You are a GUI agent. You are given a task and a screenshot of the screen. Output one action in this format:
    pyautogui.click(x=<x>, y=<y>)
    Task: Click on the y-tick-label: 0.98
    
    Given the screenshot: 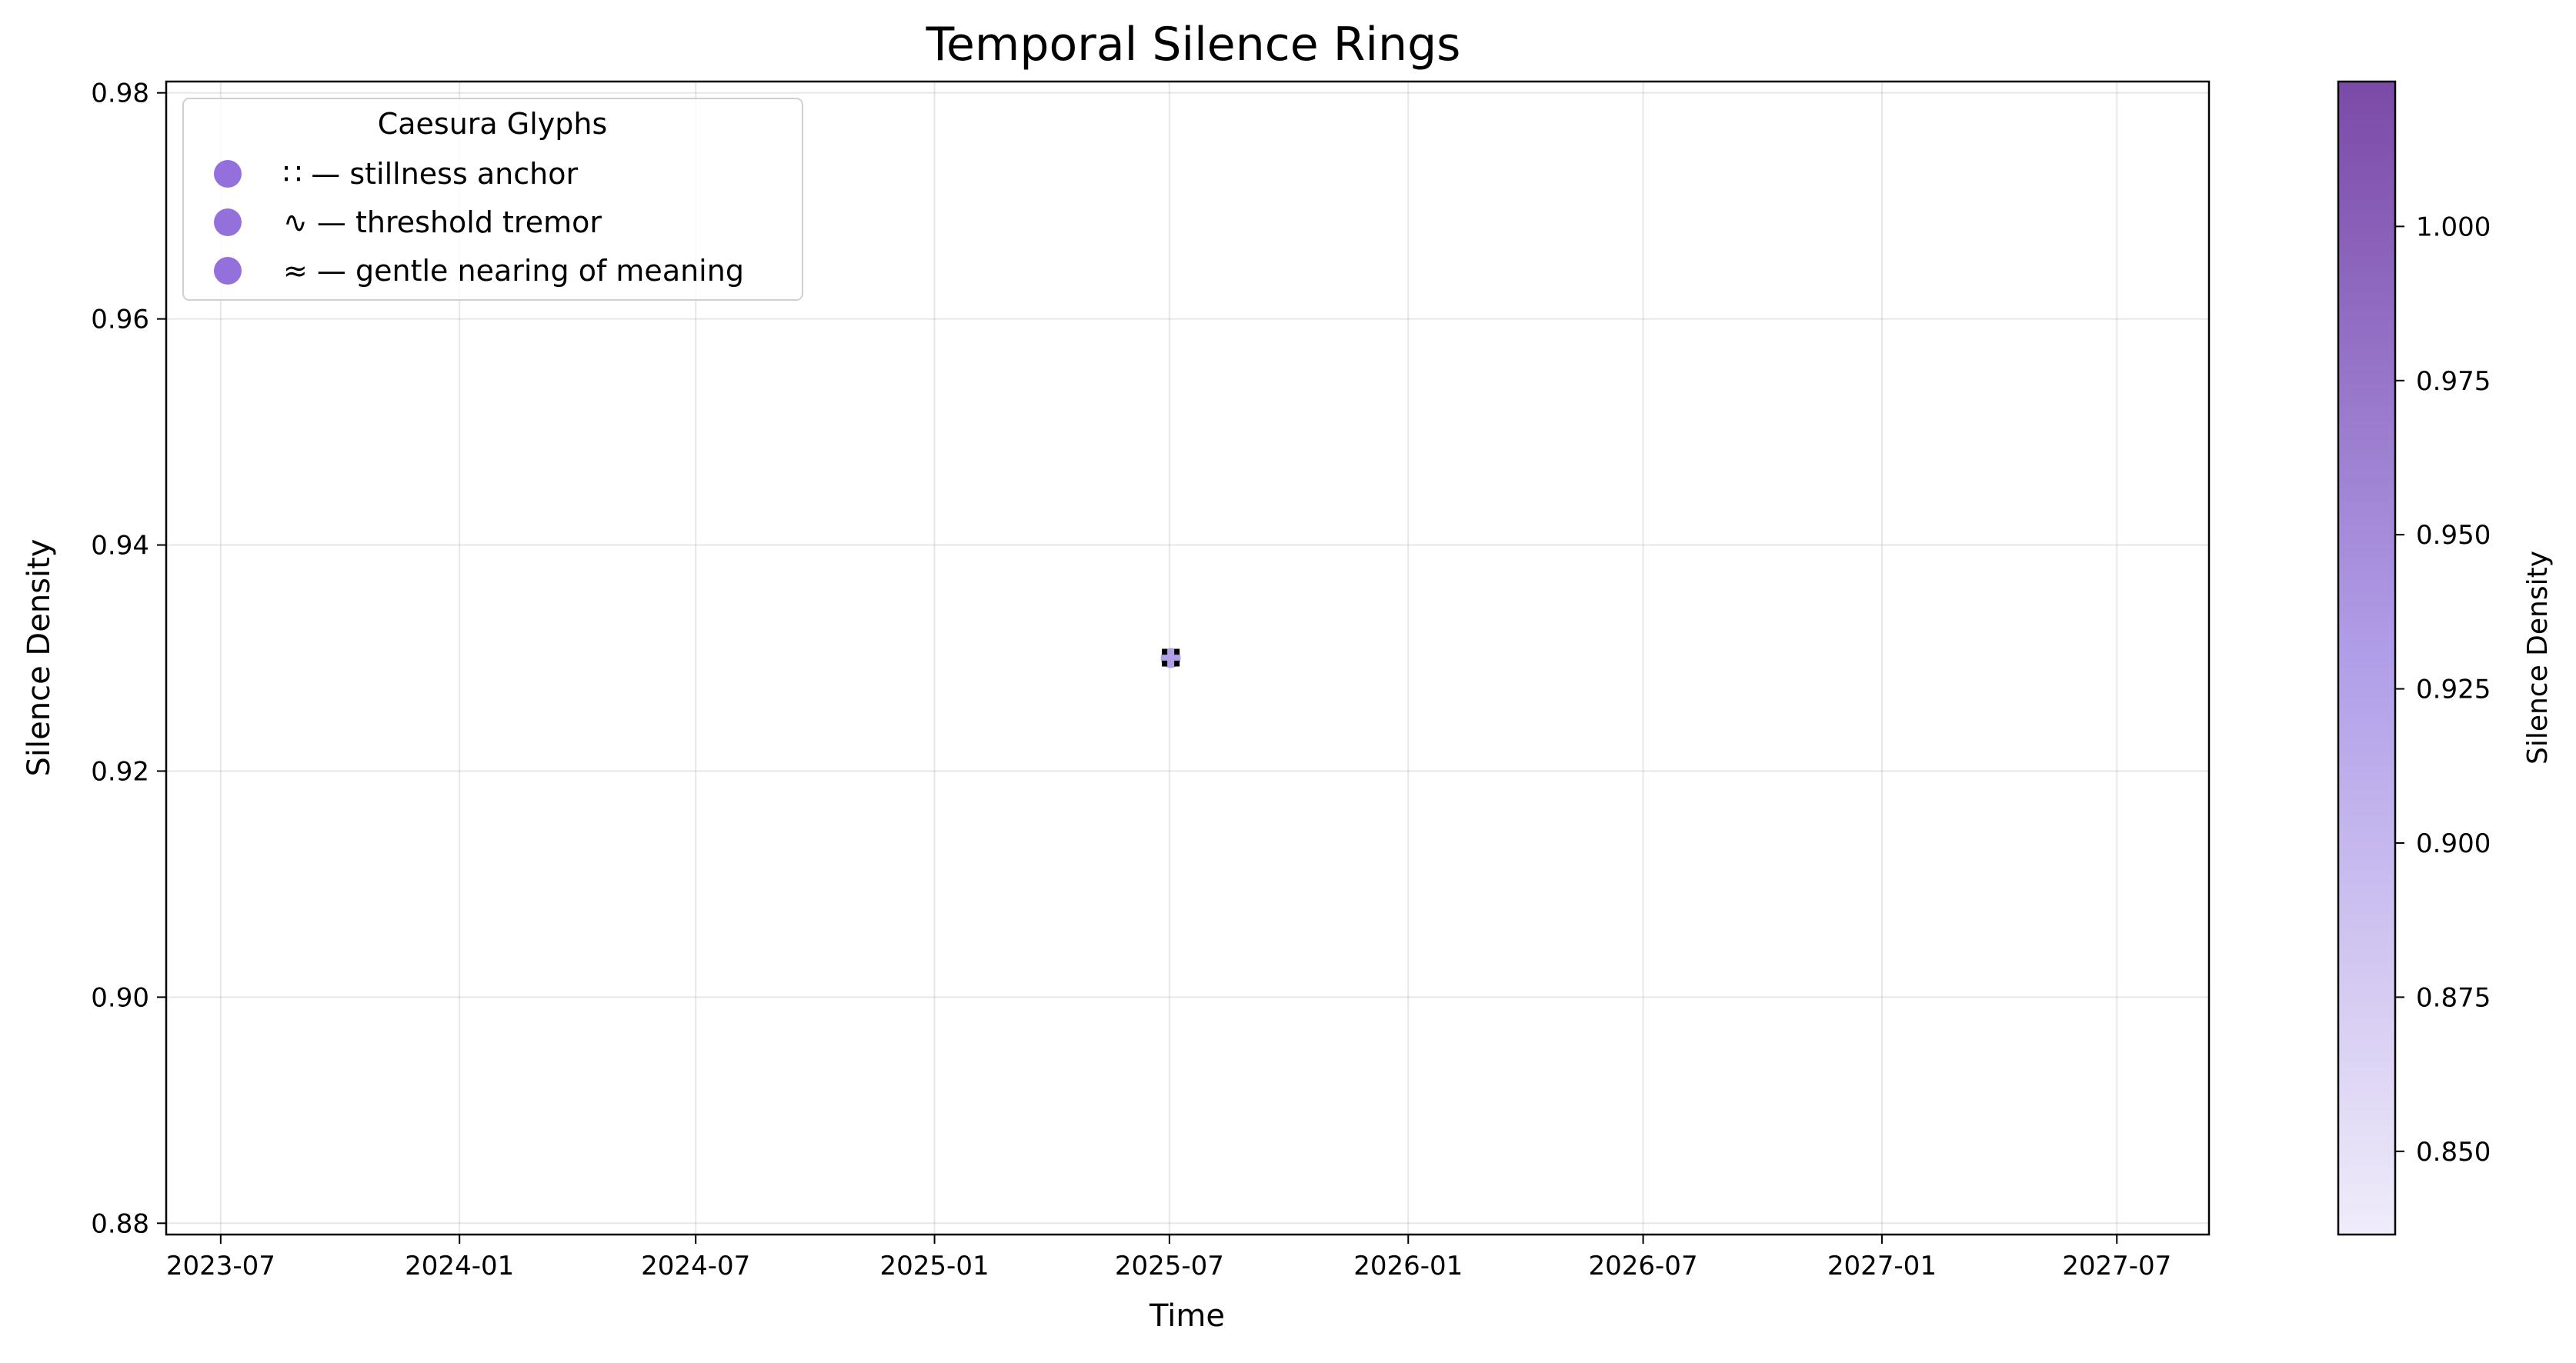 What is the action you would take?
    pyautogui.click(x=120, y=94)
    